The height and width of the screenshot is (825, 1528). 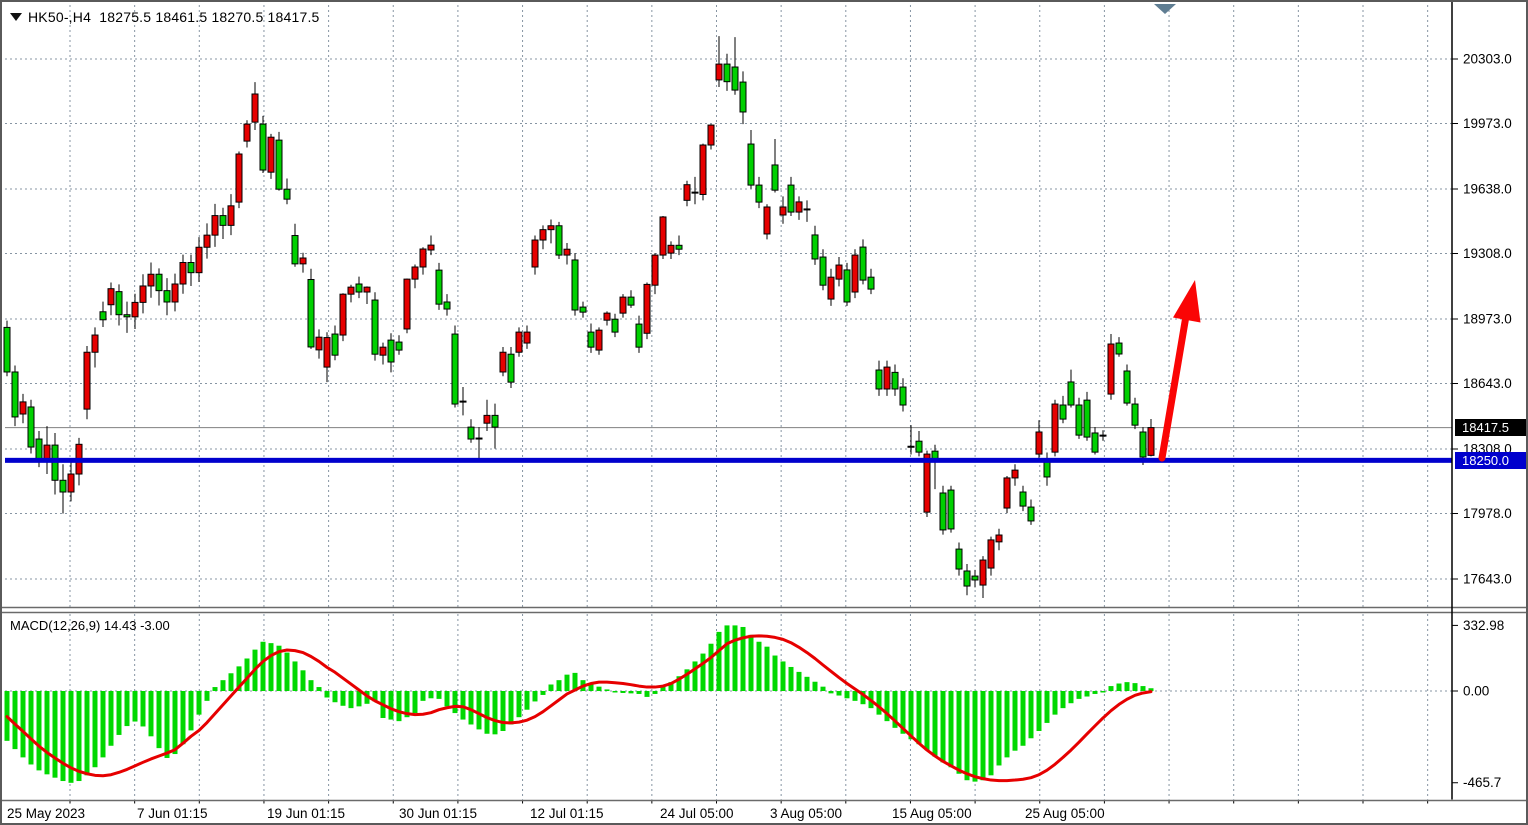 I want to click on scroll-position-marker-icon, so click(x=1165, y=9).